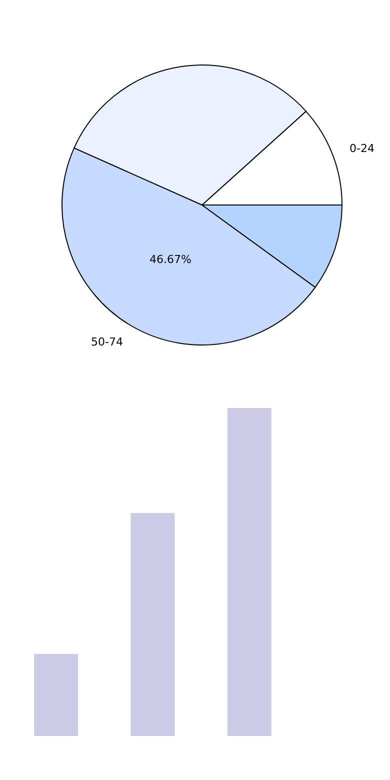  I want to click on slice-label: 0-24, so click(362, 148).